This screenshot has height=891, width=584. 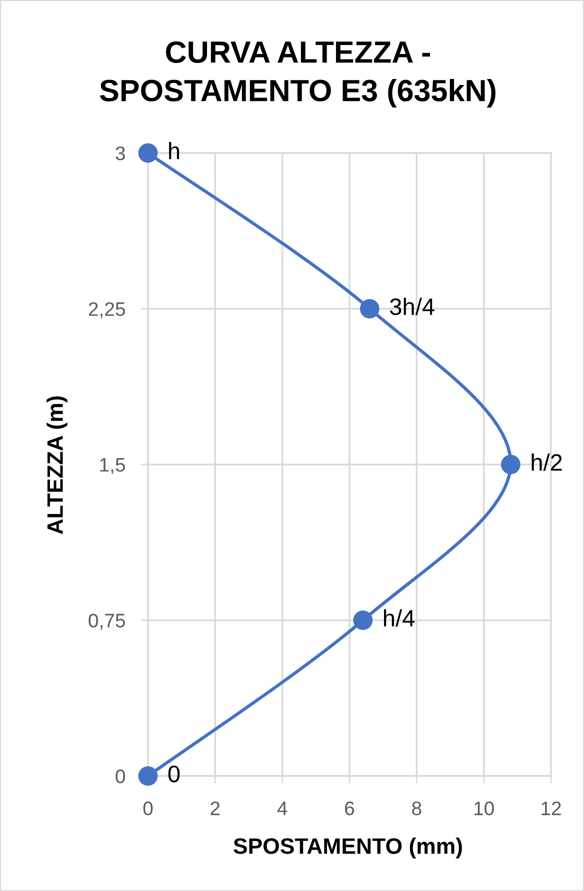 I want to click on x-tick-label: 4, so click(x=282, y=809).